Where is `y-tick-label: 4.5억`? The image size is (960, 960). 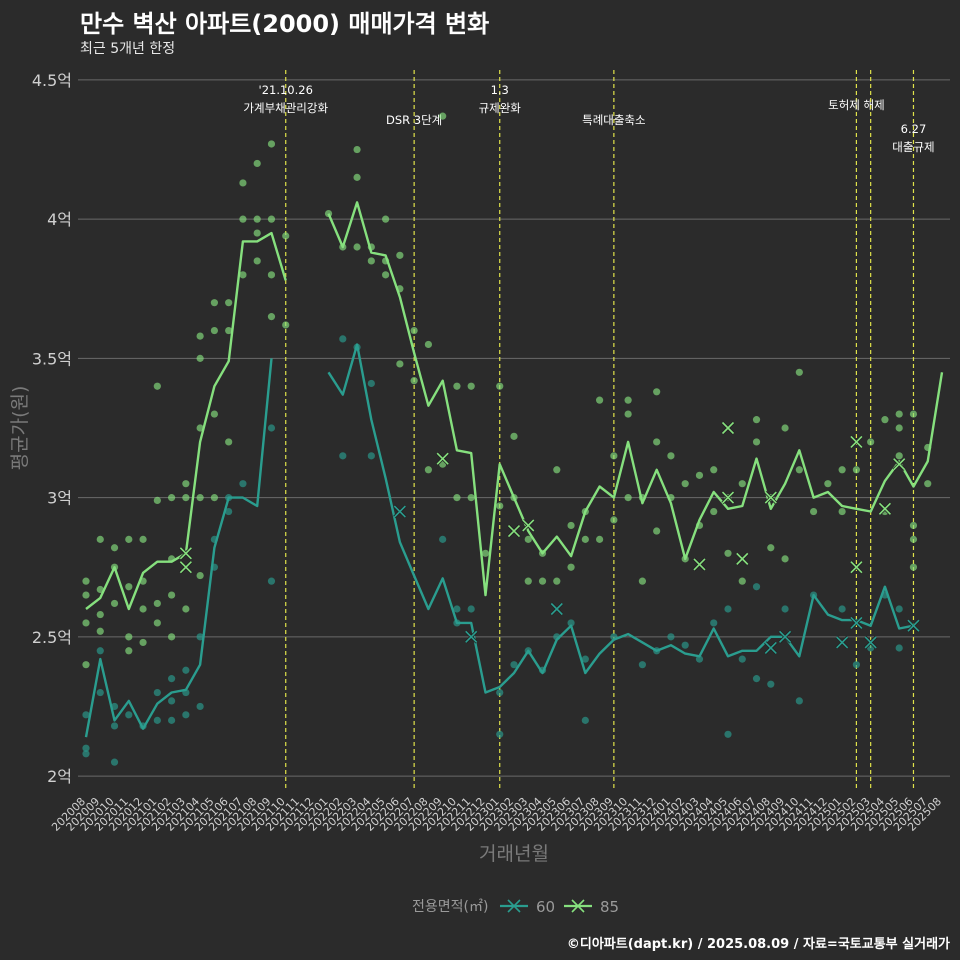
y-tick-label: 4.5억 is located at coordinates (52, 80).